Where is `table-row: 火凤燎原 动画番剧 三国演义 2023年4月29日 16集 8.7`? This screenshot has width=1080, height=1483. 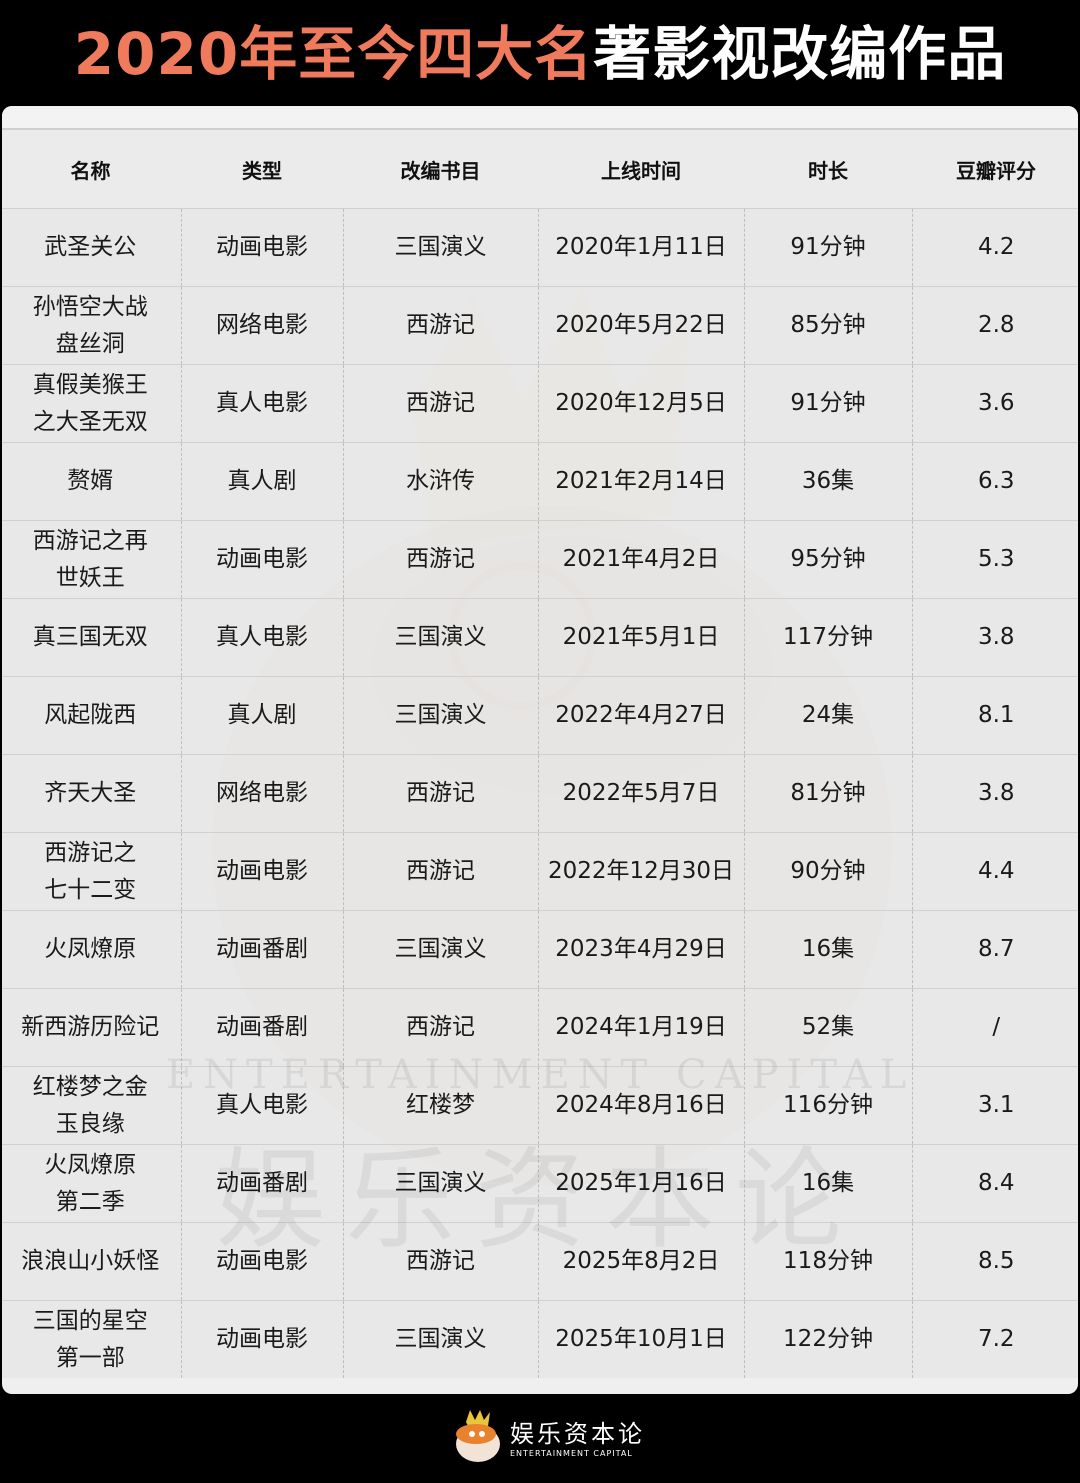 table-row: 火凤燎原 动画番剧 三国演义 2023年4月29日 16集 8.7 is located at coordinates (540, 949).